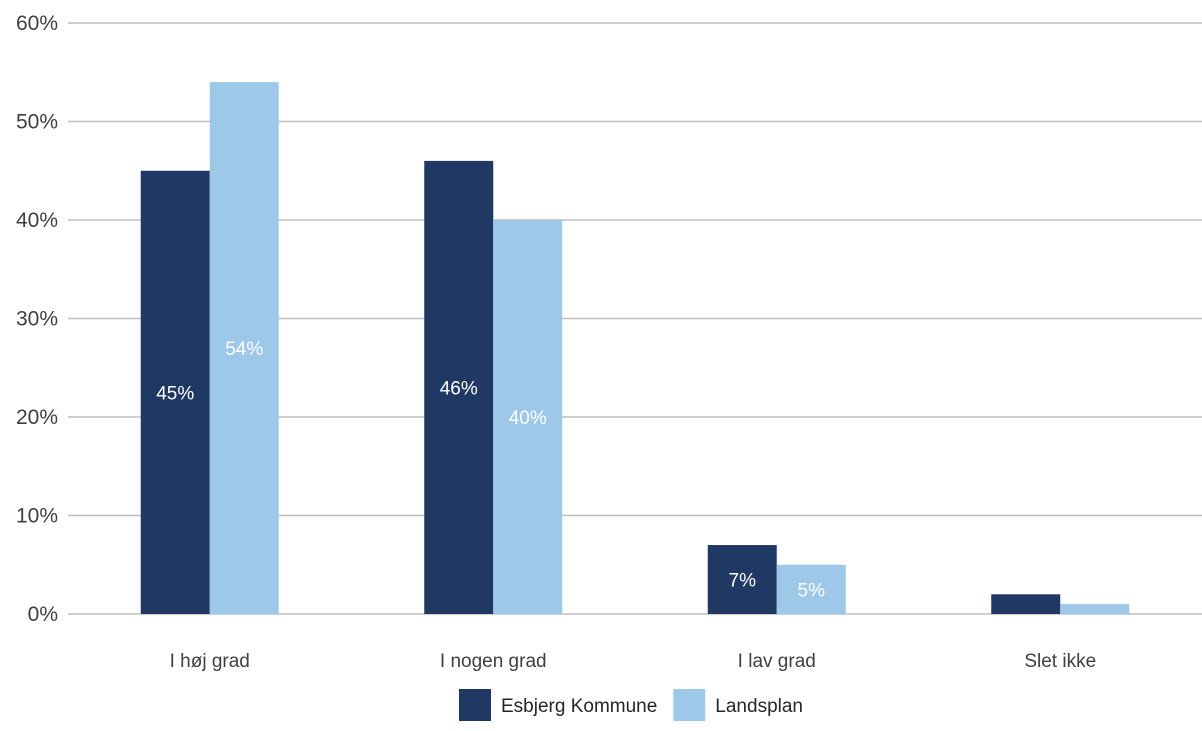  I want to click on data-label: 5%, so click(812, 590).